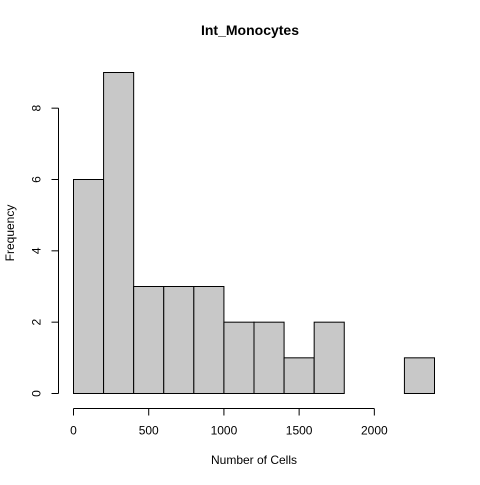 The height and width of the screenshot is (485, 480). I want to click on x-axis-tick-label: 1000, so click(224, 431).